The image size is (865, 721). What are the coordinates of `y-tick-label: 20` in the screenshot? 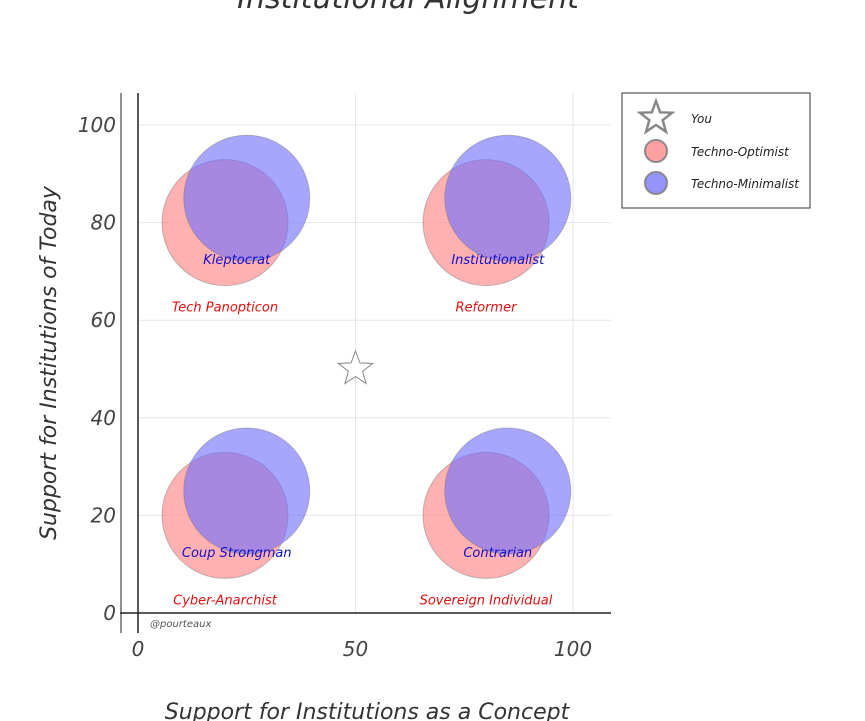 It's located at (103, 515).